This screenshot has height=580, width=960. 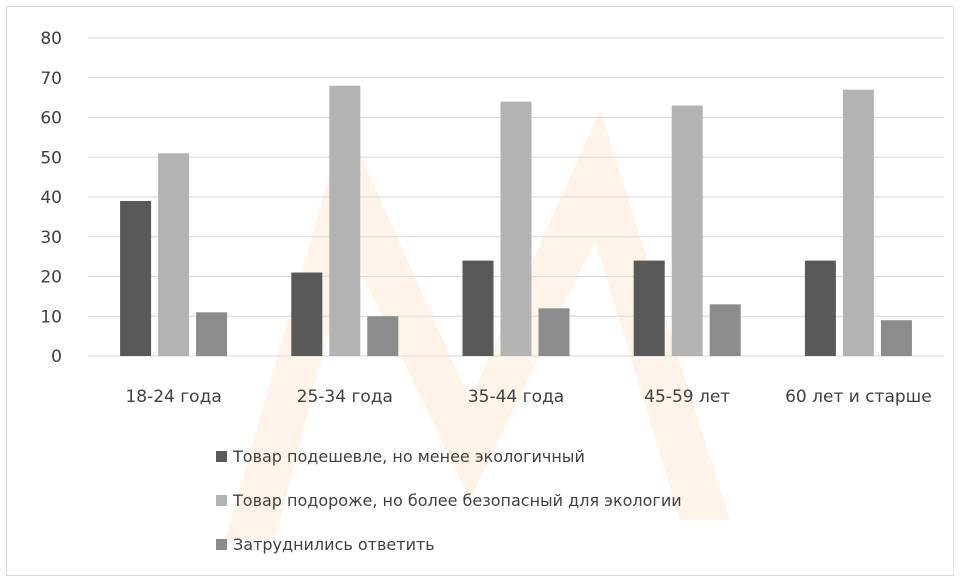 What do you see at coordinates (516, 397) in the screenshot?
I see `x-tick-label: 35-44 года` at bounding box center [516, 397].